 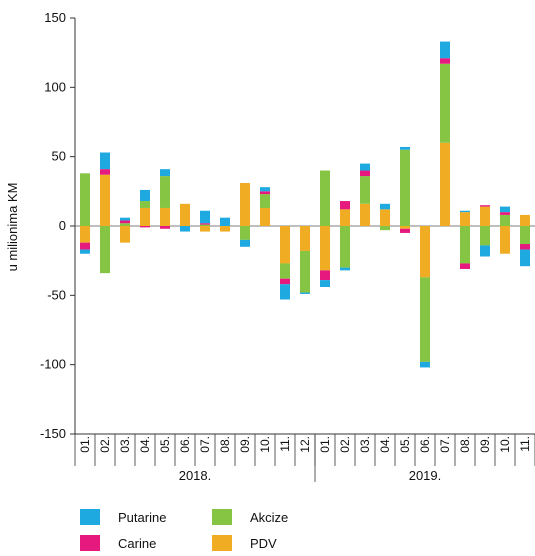 What do you see at coordinates (55, 86) in the screenshot?
I see `y-tick-label: 100` at bounding box center [55, 86].